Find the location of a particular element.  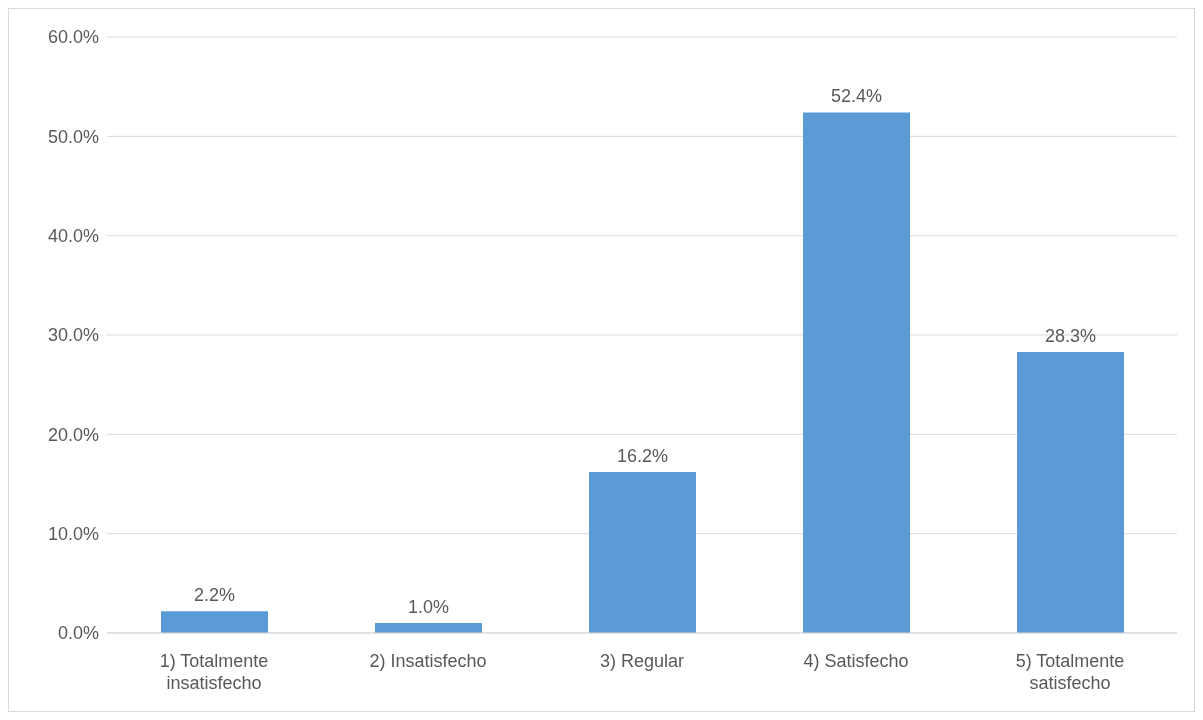

x-tick-label: 3) Regular is located at coordinates (642, 661).